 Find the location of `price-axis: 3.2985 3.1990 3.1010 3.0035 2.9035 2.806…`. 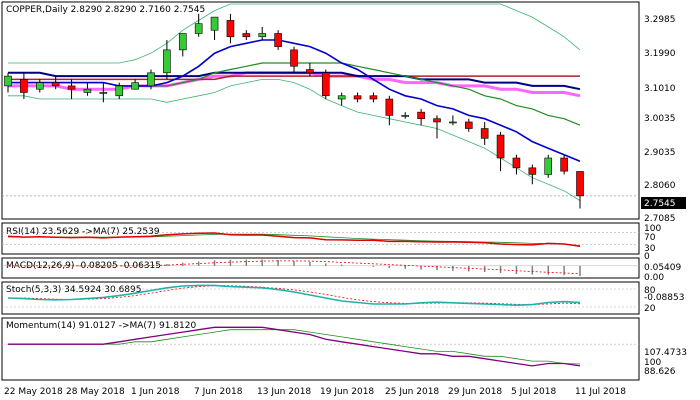

price-axis: 3.2985 3.1990 3.1010 3.0035 2.9035 2.806… is located at coordinates (660, 119).